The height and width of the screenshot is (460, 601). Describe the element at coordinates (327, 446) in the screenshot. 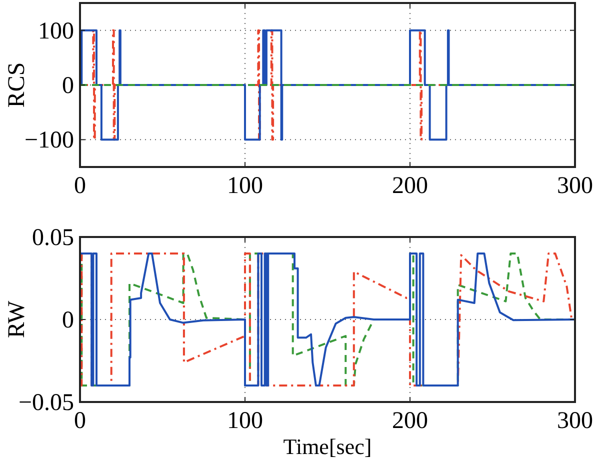

I see `x-axis-title: Time[sec]` at that location.